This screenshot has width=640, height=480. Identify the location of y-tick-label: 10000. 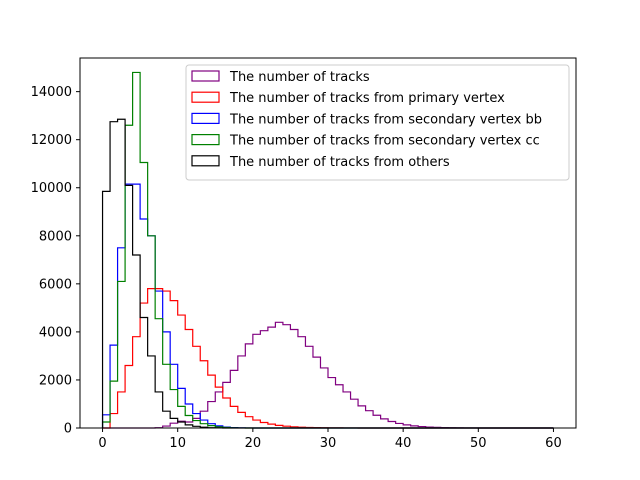
(51, 188).